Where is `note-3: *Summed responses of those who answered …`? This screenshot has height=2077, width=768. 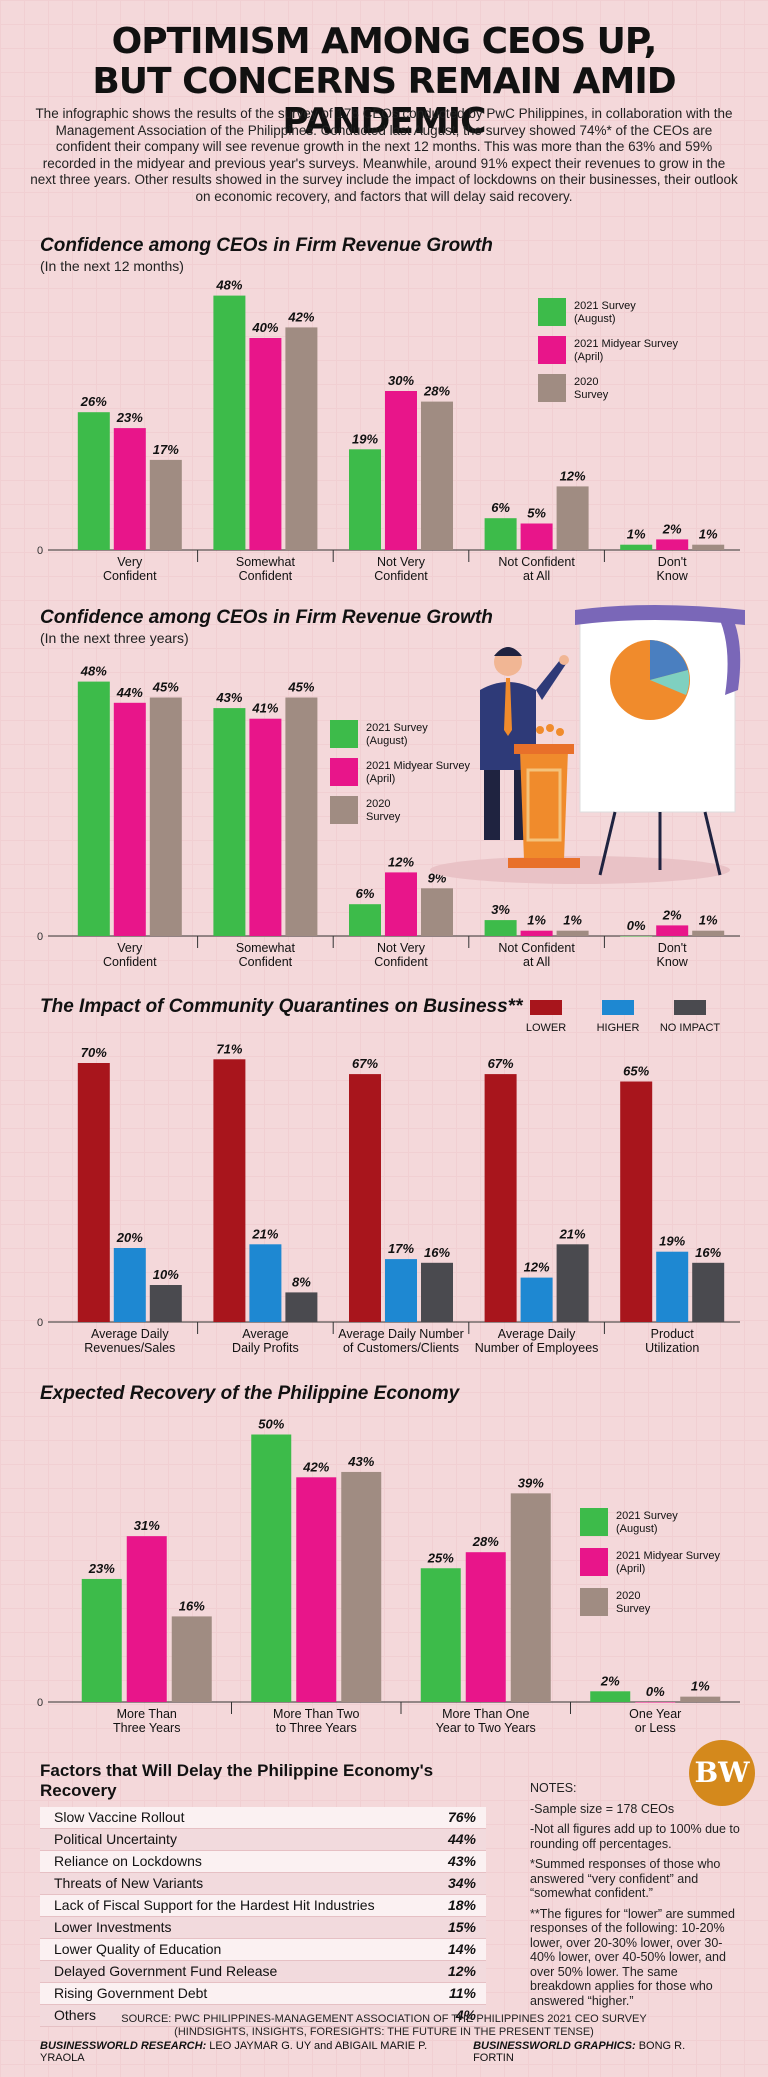
note-3: *Summed responses of those who answered … is located at coordinates (625, 1878).